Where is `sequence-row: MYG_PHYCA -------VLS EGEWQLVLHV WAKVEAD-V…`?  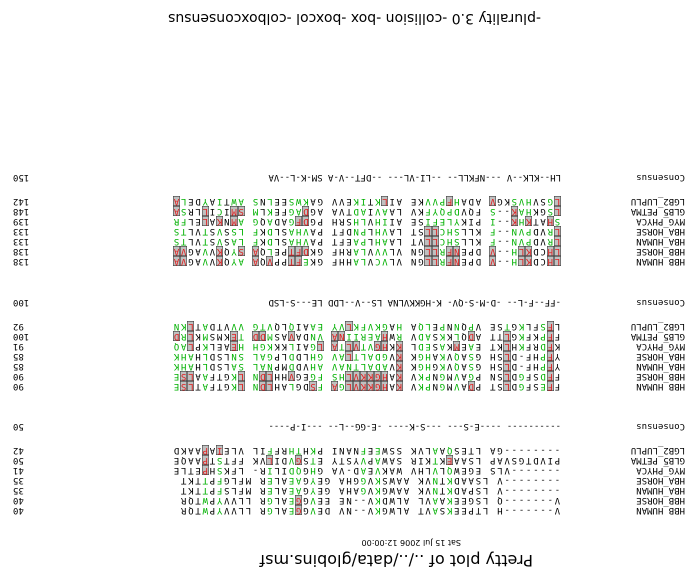 sequence-row: MYG_PHYCA -------VLS EGEWQLVLHV WAKVEAD-V… is located at coordinates (346, 470).